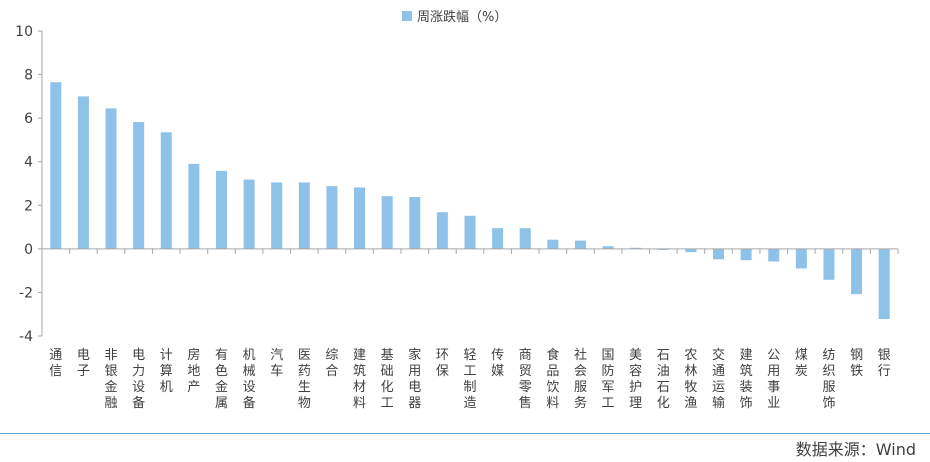 This screenshot has width=930, height=462. I want to click on x-tick-label: 国防军工, so click(608, 379).